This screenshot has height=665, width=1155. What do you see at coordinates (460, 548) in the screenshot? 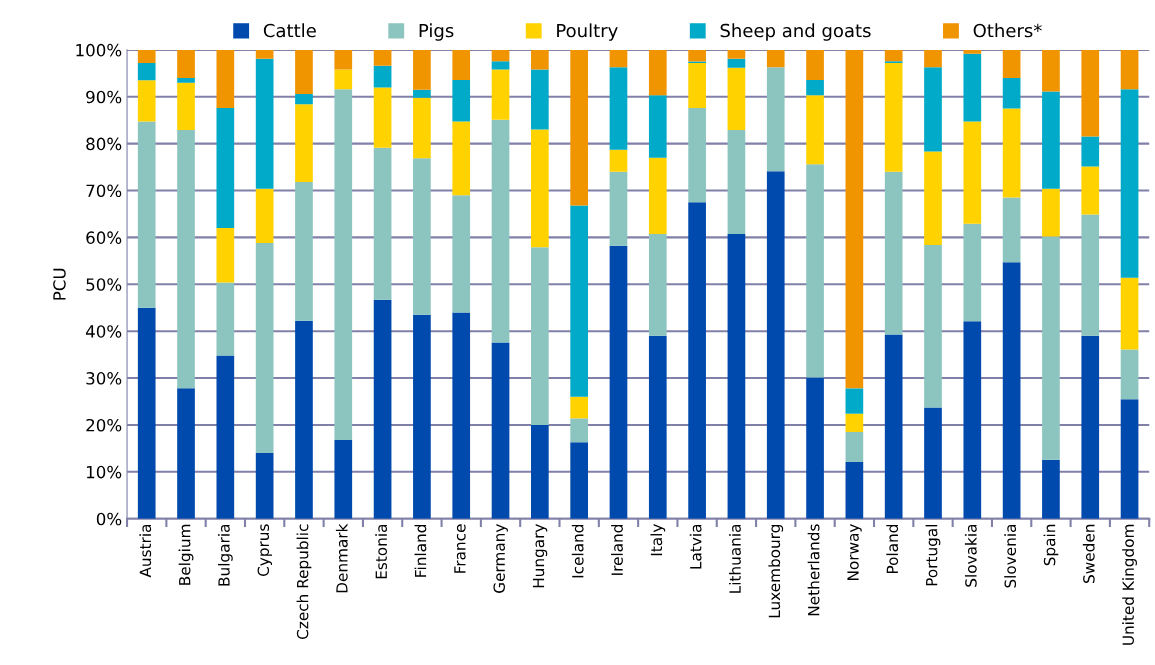
I see `x-tick-label: France` at bounding box center [460, 548].